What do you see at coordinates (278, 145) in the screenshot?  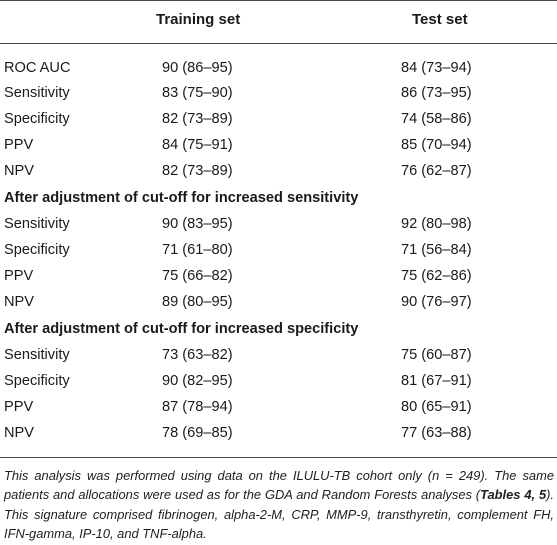 I see `table-row: PPV 84 (75–91) 85 (70–94)` at bounding box center [278, 145].